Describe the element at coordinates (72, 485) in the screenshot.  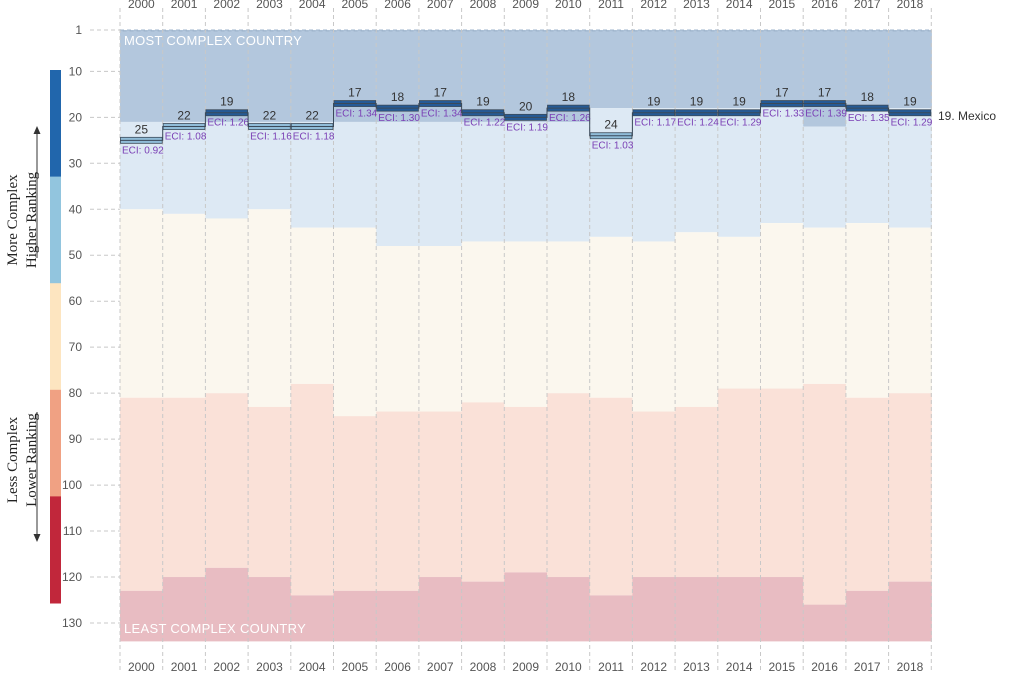
I see `y-tick-label-100: 100` at that location.